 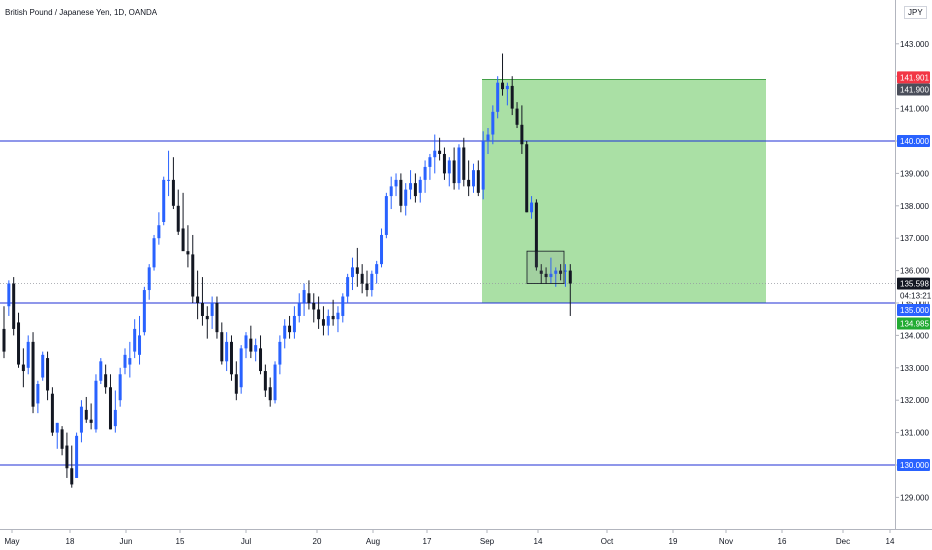 I want to click on y-tick-label: 135.000, so click(x=914, y=303).